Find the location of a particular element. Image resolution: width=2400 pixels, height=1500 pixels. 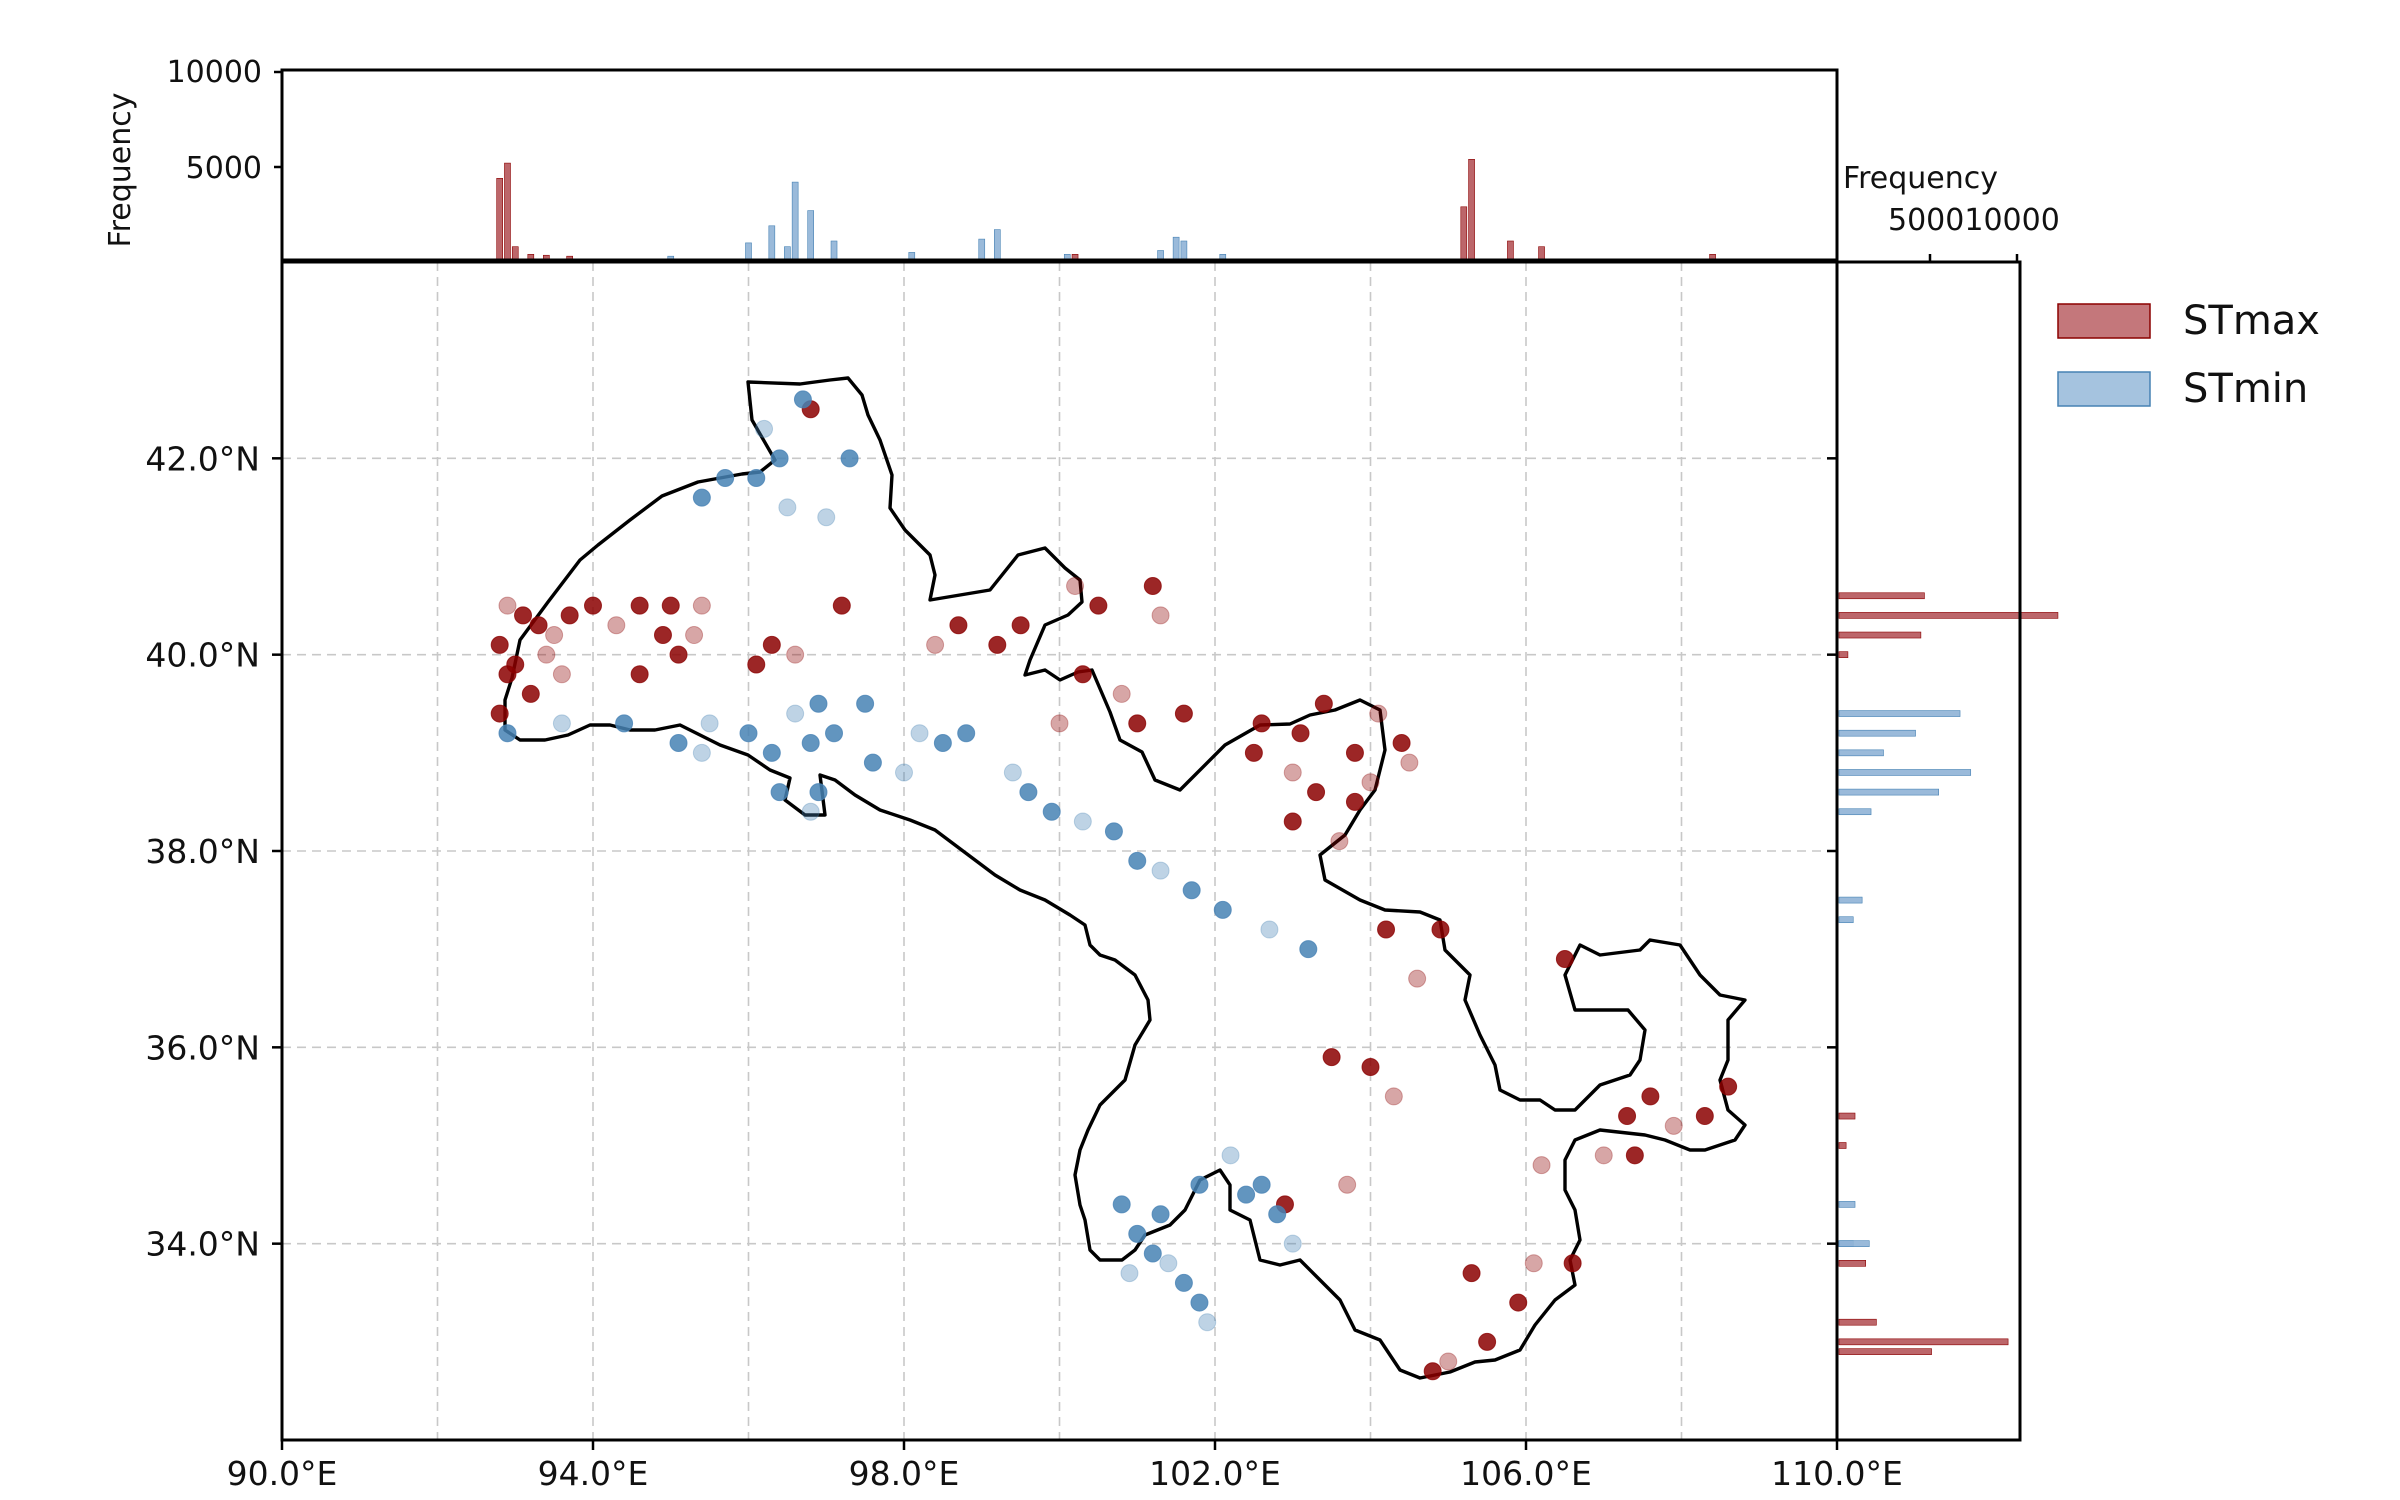

y-tick-label: 38.0°N is located at coordinates (202, 851).